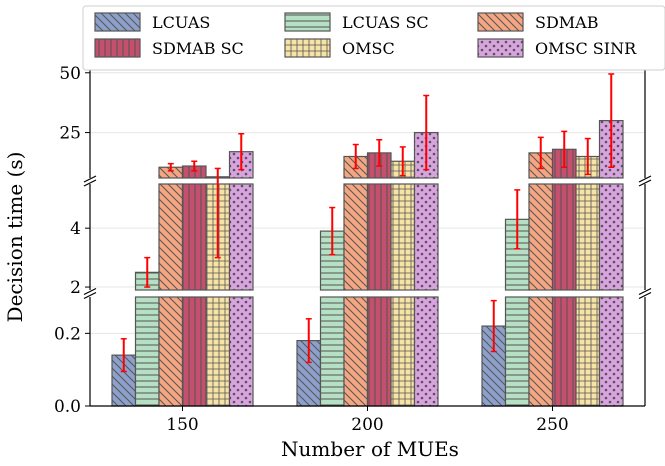 Image resolution: width=665 pixels, height=466 pixels. What do you see at coordinates (370, 449) in the screenshot?
I see `x-axis-label: Number of MUEs` at bounding box center [370, 449].